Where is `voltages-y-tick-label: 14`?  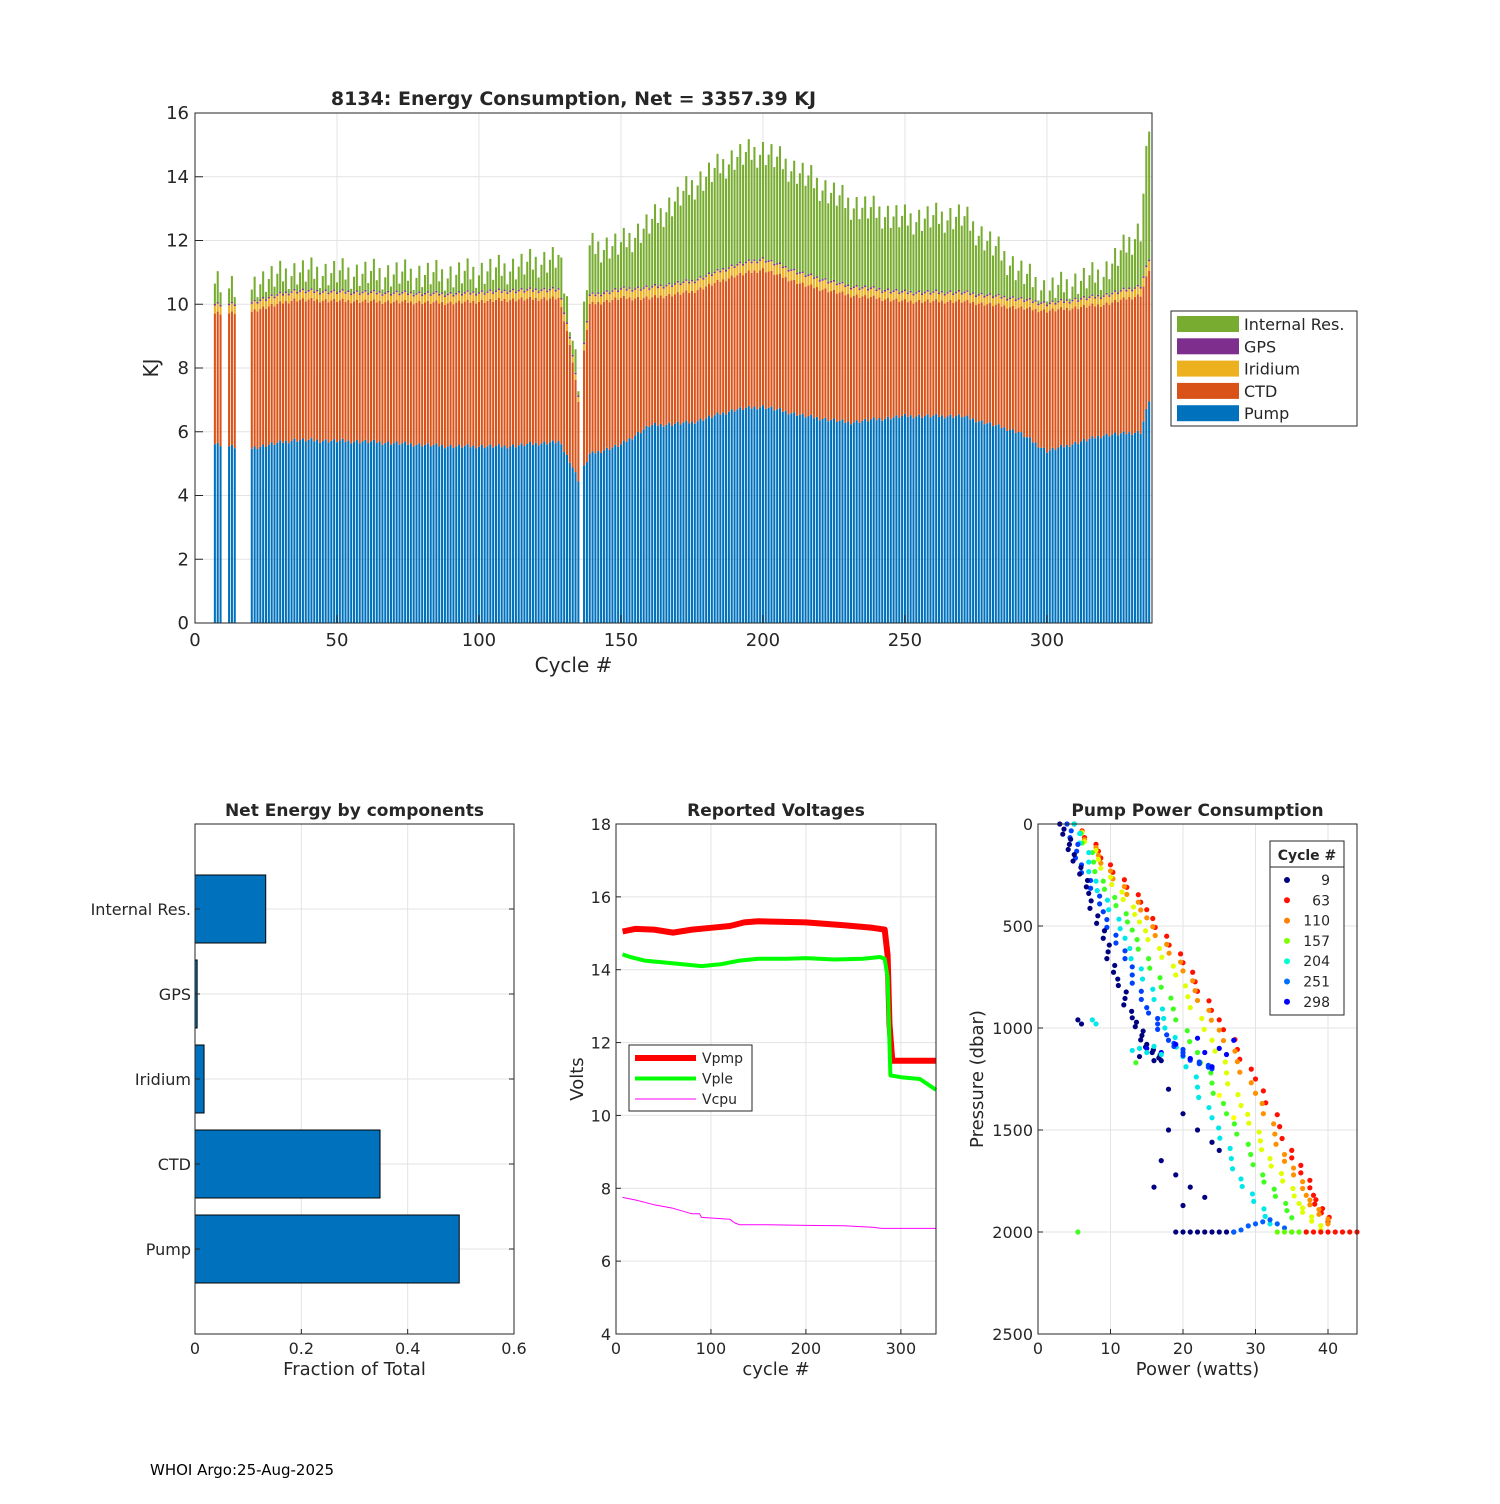
voltages-y-tick-label: 14 is located at coordinates (601, 970).